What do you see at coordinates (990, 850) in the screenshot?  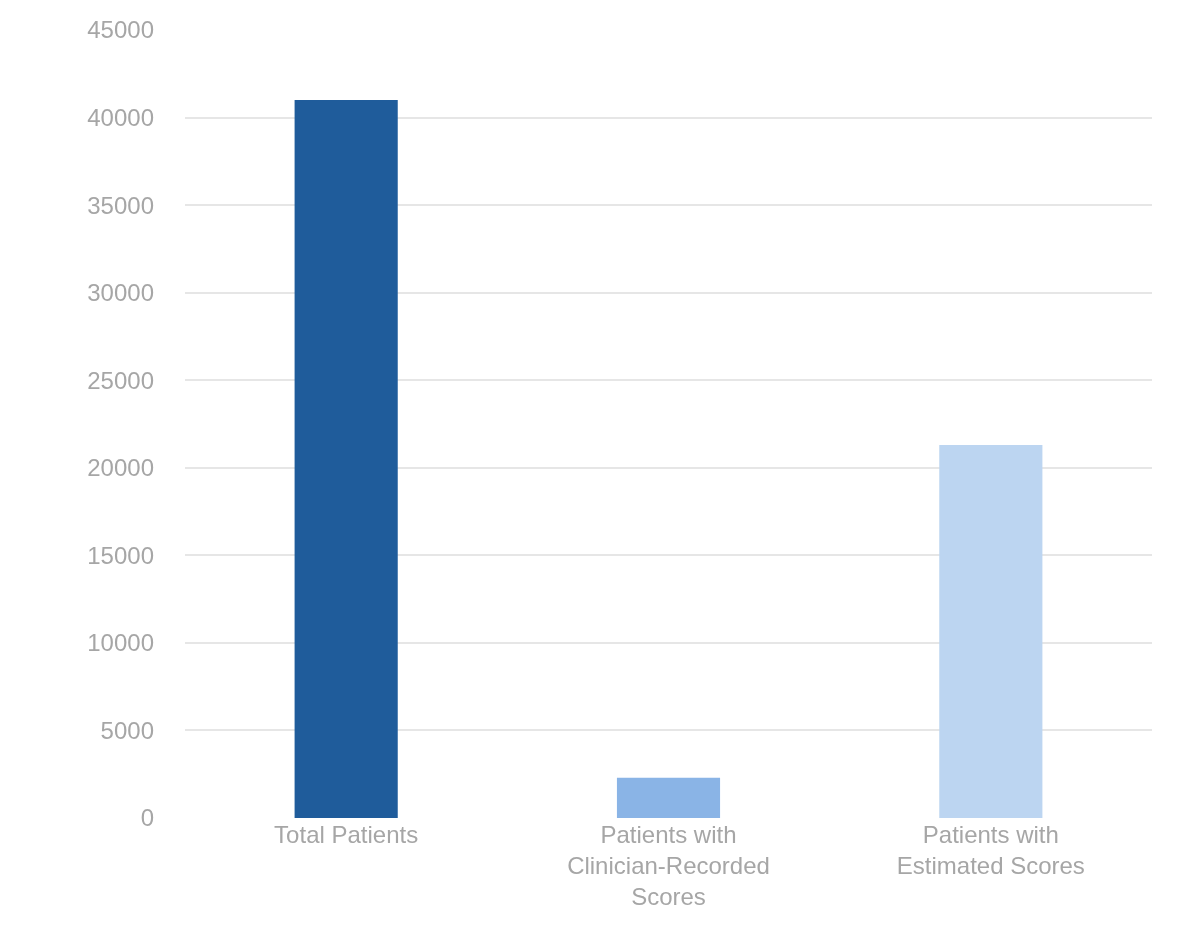 I see `x-tick-label: Patients with Estimated Scores` at bounding box center [990, 850].